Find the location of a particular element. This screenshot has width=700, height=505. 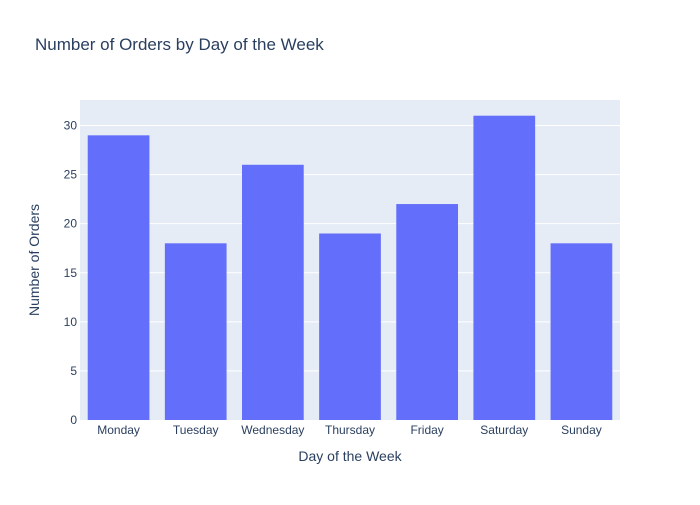

y-tick-label: 5 is located at coordinates (73, 371).